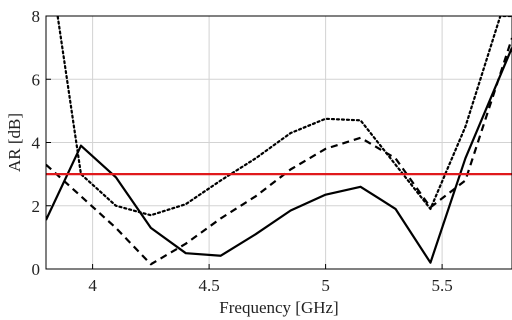 The width and height of the screenshot is (512, 320). Describe the element at coordinates (325, 285) in the screenshot. I see `x-tick-label: 5` at that location.